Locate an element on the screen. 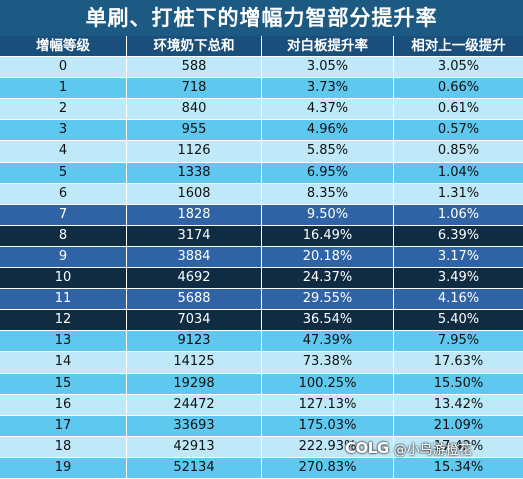  cell-vs-base: 47.39% is located at coordinates (328, 341).